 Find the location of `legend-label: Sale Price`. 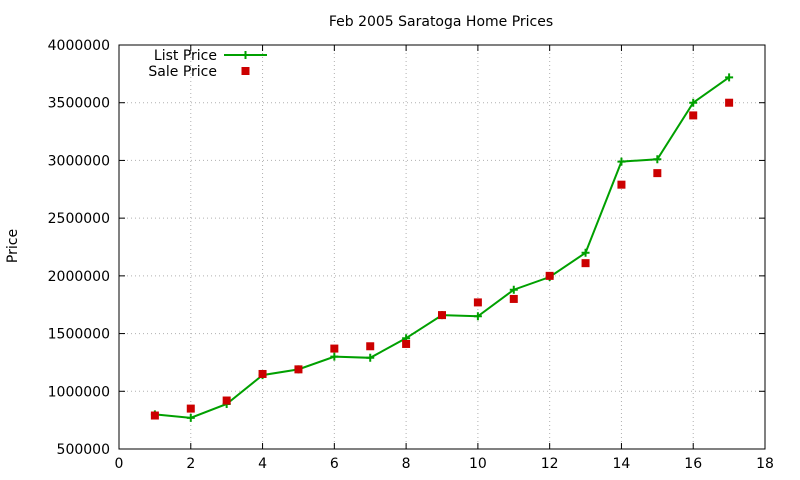

legend-label: Sale Price is located at coordinates (182, 72).